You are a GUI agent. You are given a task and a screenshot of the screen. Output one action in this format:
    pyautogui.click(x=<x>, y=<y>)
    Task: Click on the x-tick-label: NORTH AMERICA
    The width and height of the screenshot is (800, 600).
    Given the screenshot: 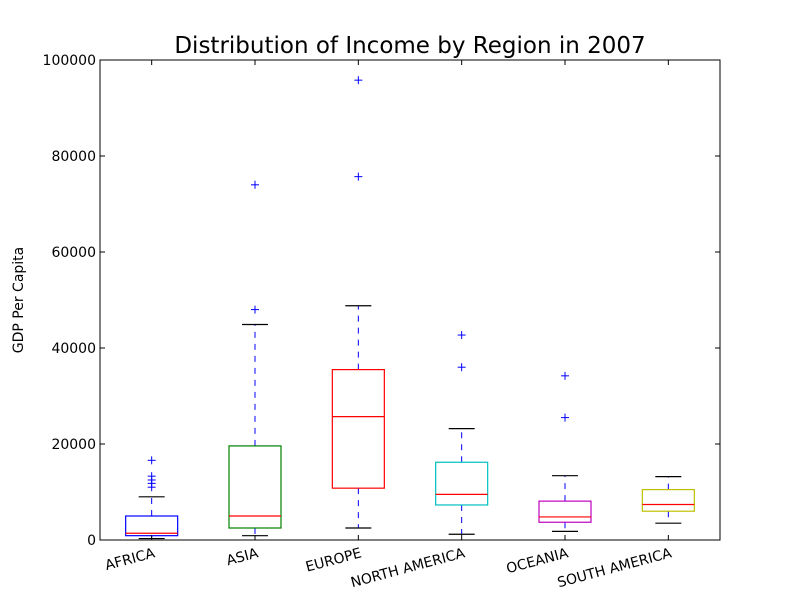 What is the action you would take?
    pyautogui.click(x=408, y=568)
    